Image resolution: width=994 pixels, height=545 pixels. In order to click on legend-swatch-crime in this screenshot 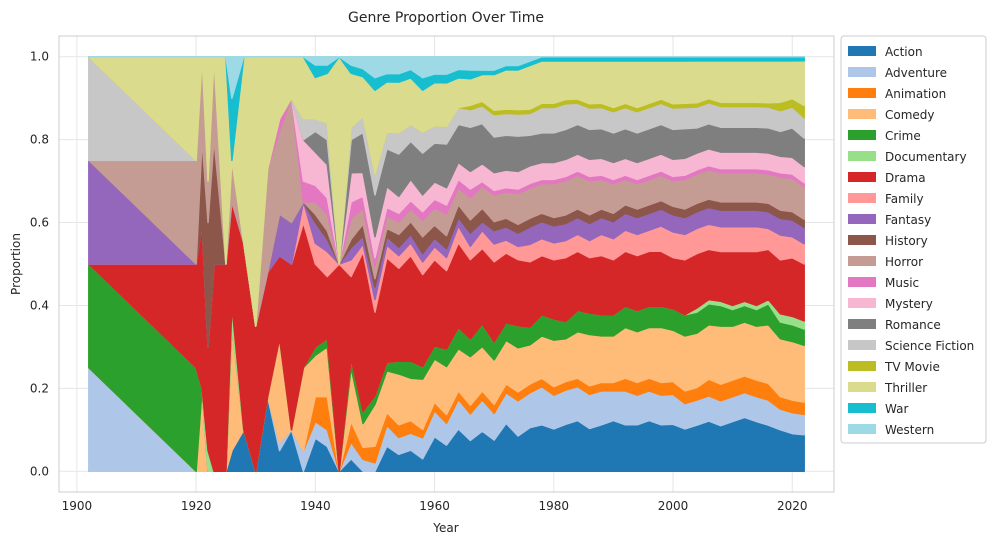, I will do `click(862, 135)`.